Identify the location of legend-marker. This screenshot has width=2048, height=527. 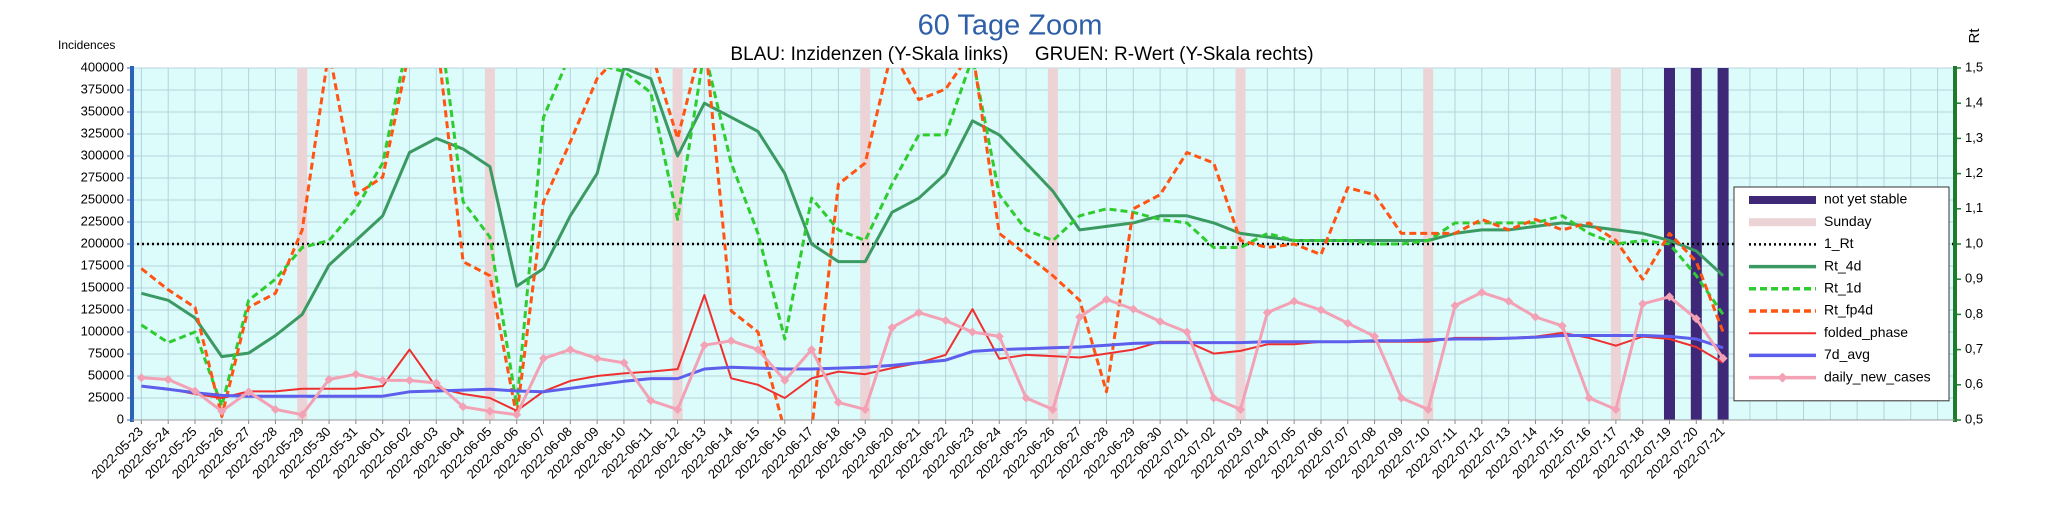
(1782, 377).